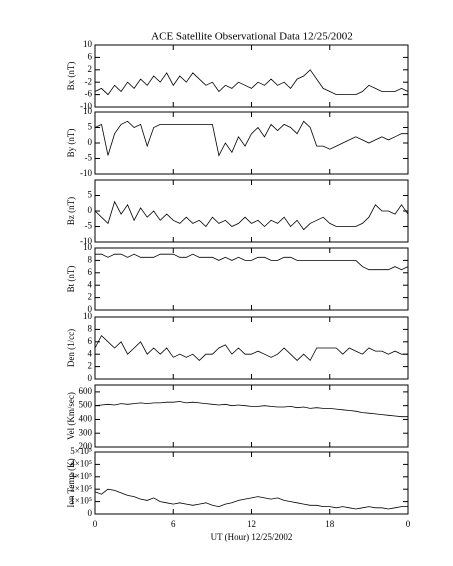 This screenshot has width=453, height=566. Describe the element at coordinates (89, 81) in the screenshot. I see `y-tick-label: -2` at that location.